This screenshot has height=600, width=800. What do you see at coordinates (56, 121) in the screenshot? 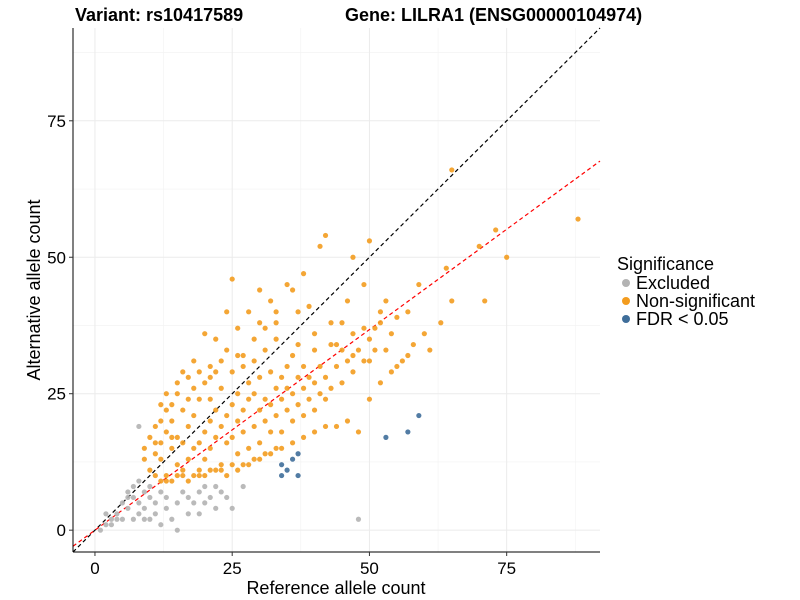
I see `y-tick-label: 75` at bounding box center [56, 121].